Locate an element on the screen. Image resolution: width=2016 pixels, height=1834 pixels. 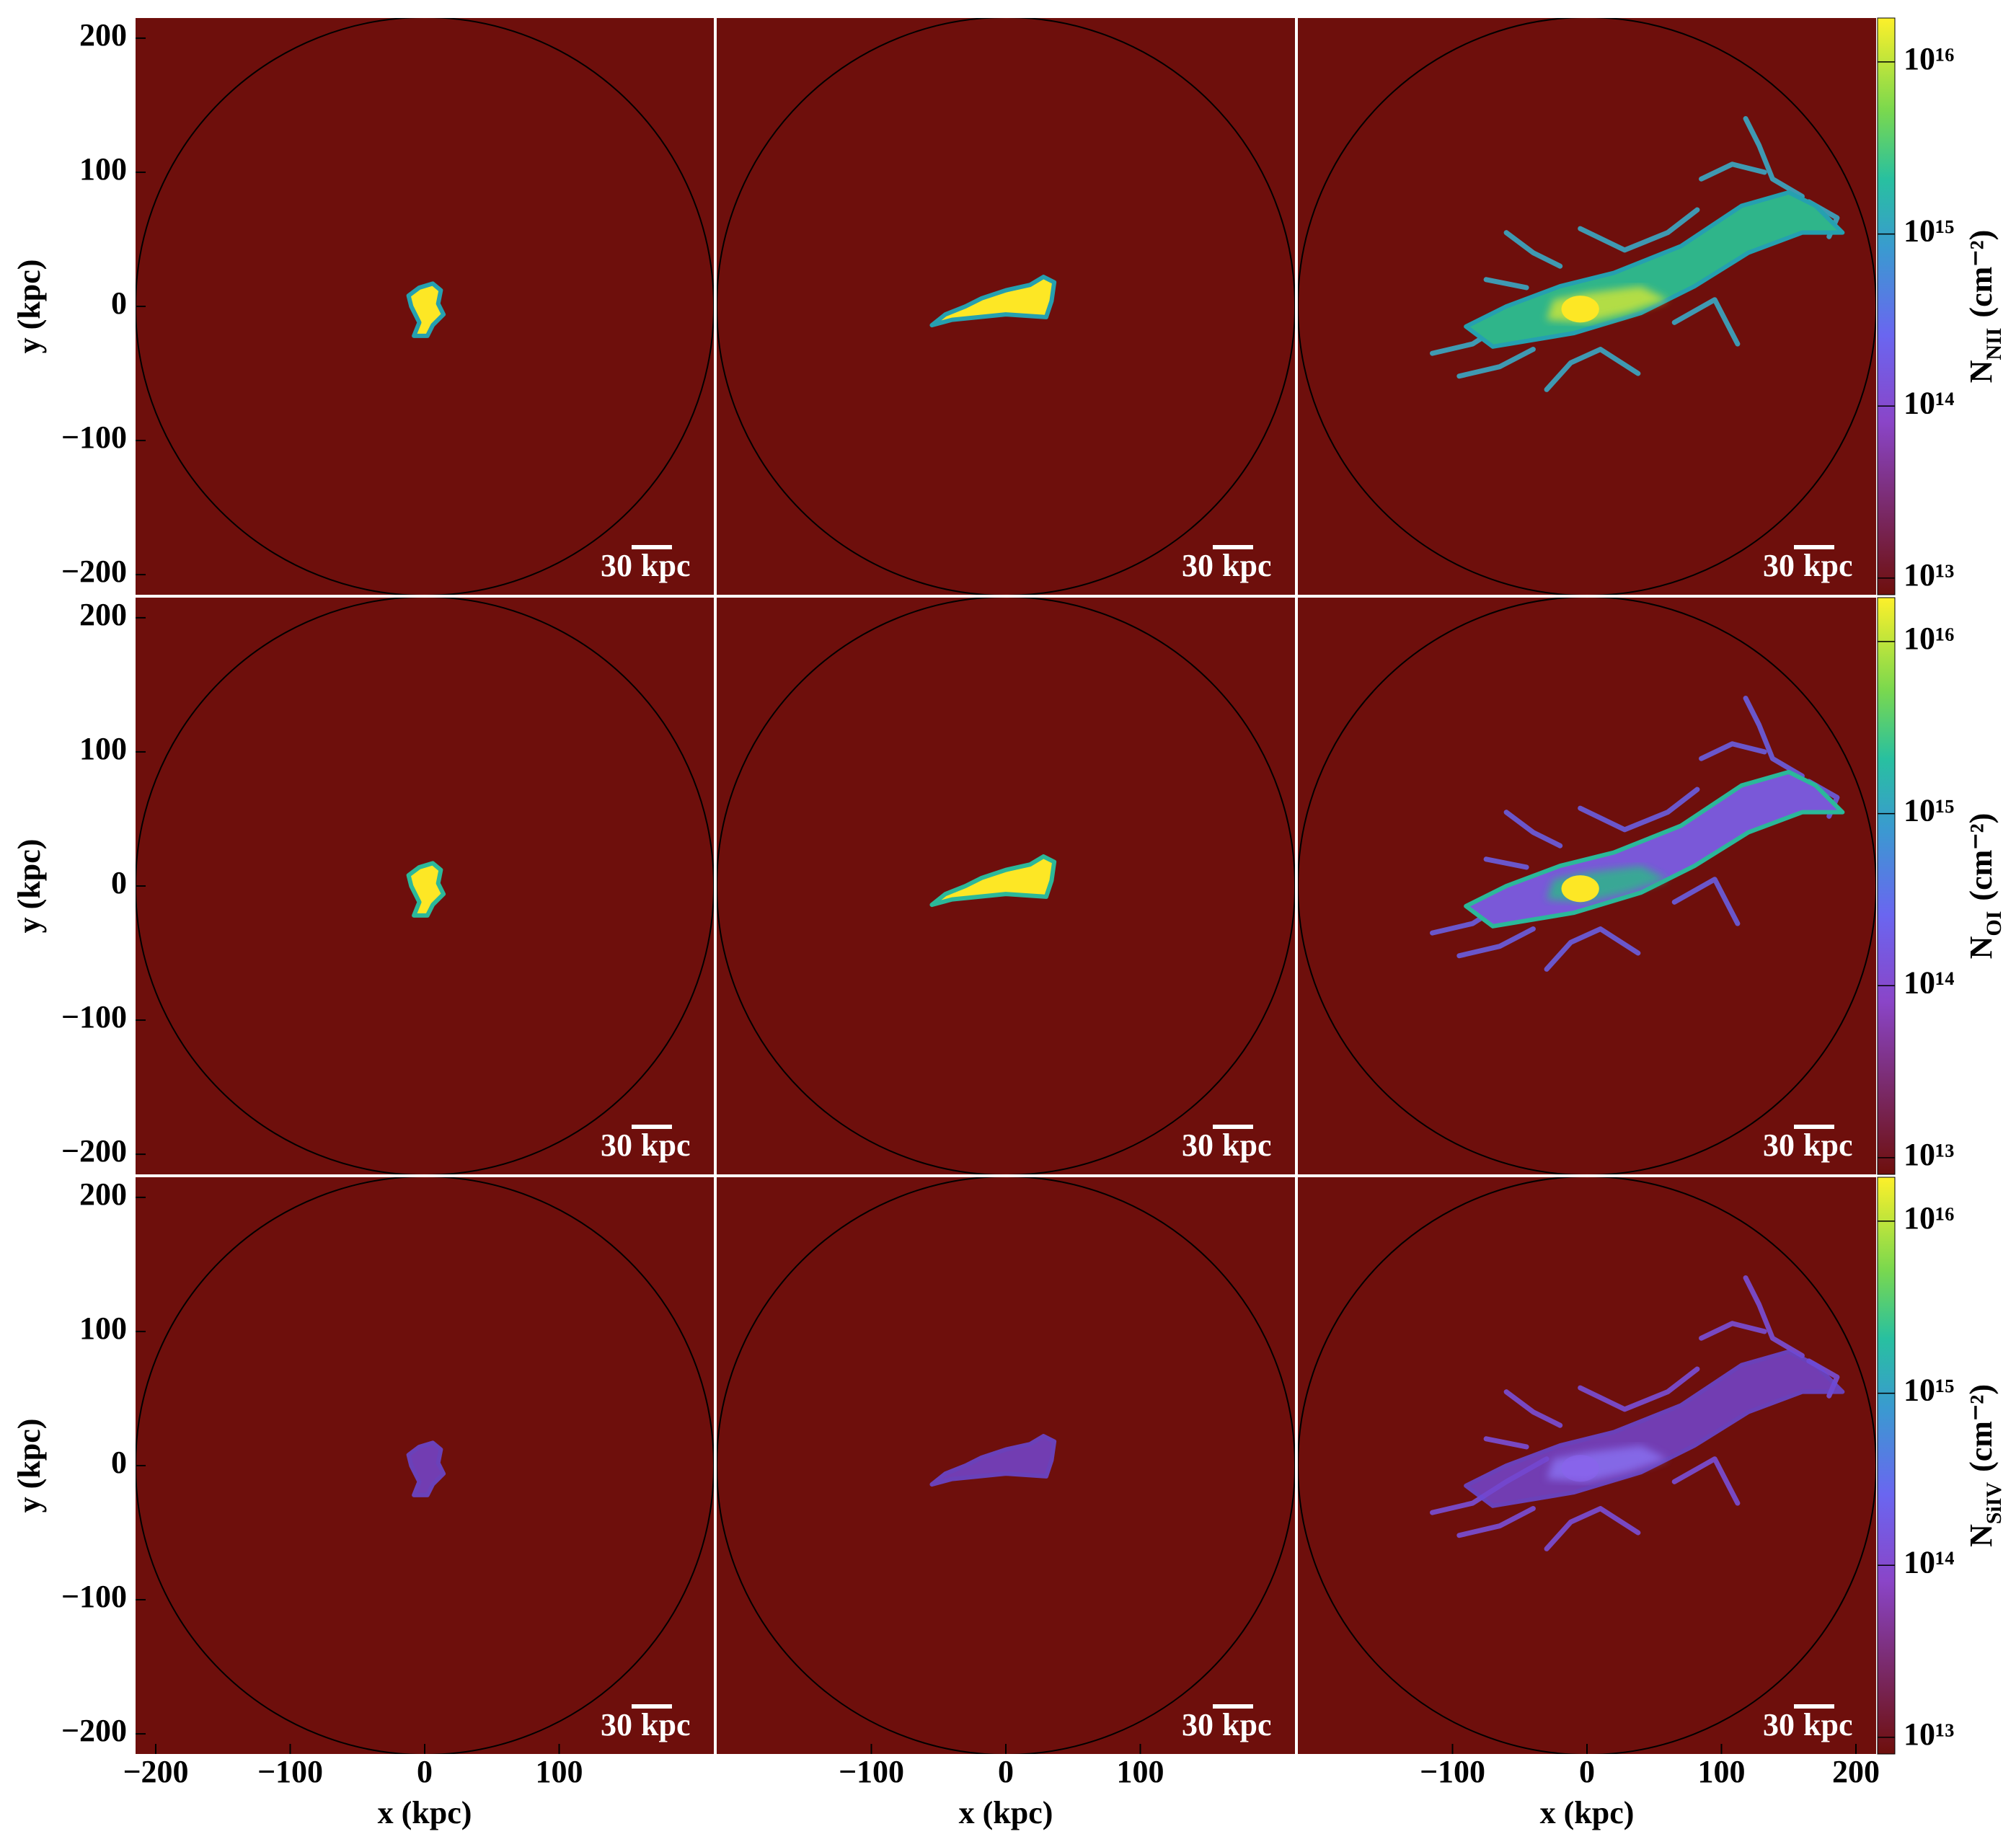
colorbar-label: NOI (cm⁻²) is located at coordinates (1984, 886).